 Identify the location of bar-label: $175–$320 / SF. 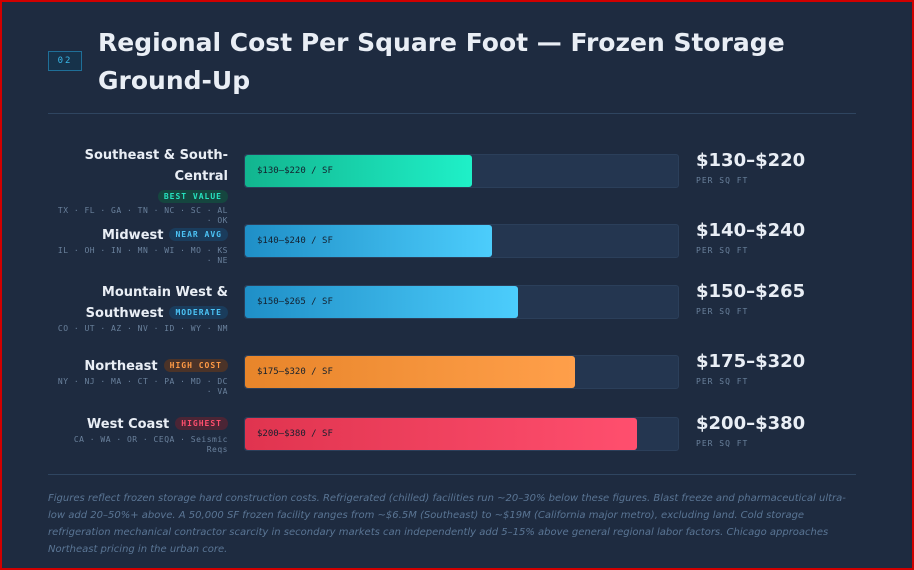
(295, 372).